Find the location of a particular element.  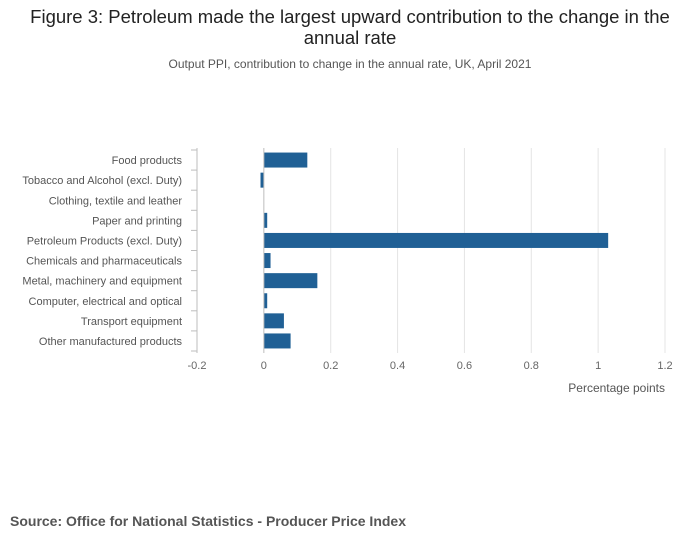

x-tick-label-6: 1 is located at coordinates (598, 366).